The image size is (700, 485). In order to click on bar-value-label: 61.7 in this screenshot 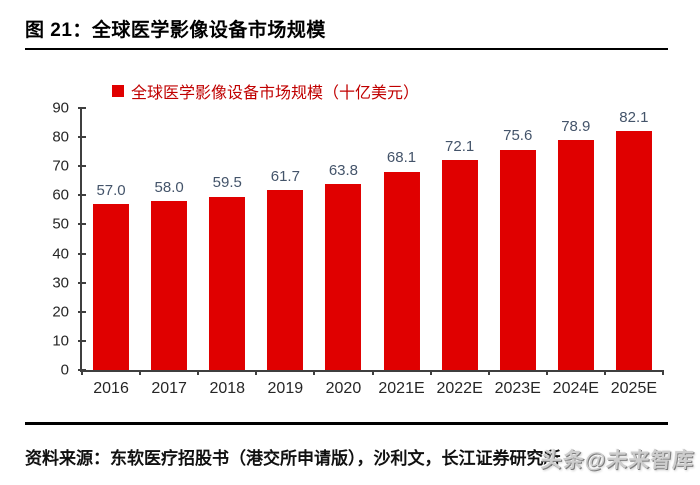, I will do `click(285, 176)`.